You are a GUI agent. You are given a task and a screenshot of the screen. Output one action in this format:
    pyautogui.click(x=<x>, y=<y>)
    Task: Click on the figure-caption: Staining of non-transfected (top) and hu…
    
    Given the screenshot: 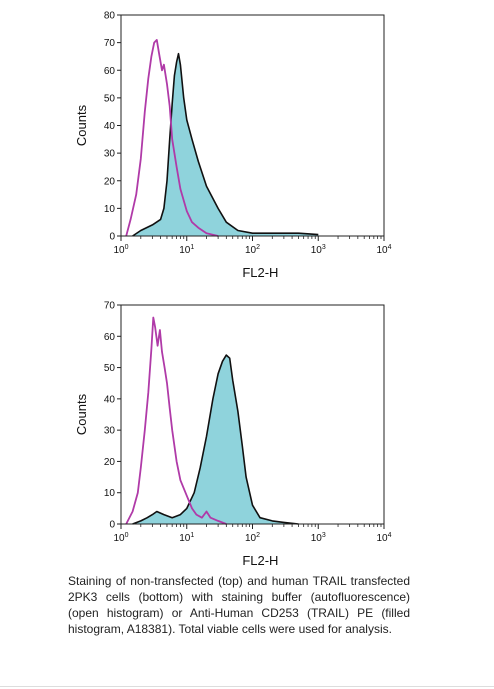 What is the action you would take?
    pyautogui.click(x=239, y=605)
    